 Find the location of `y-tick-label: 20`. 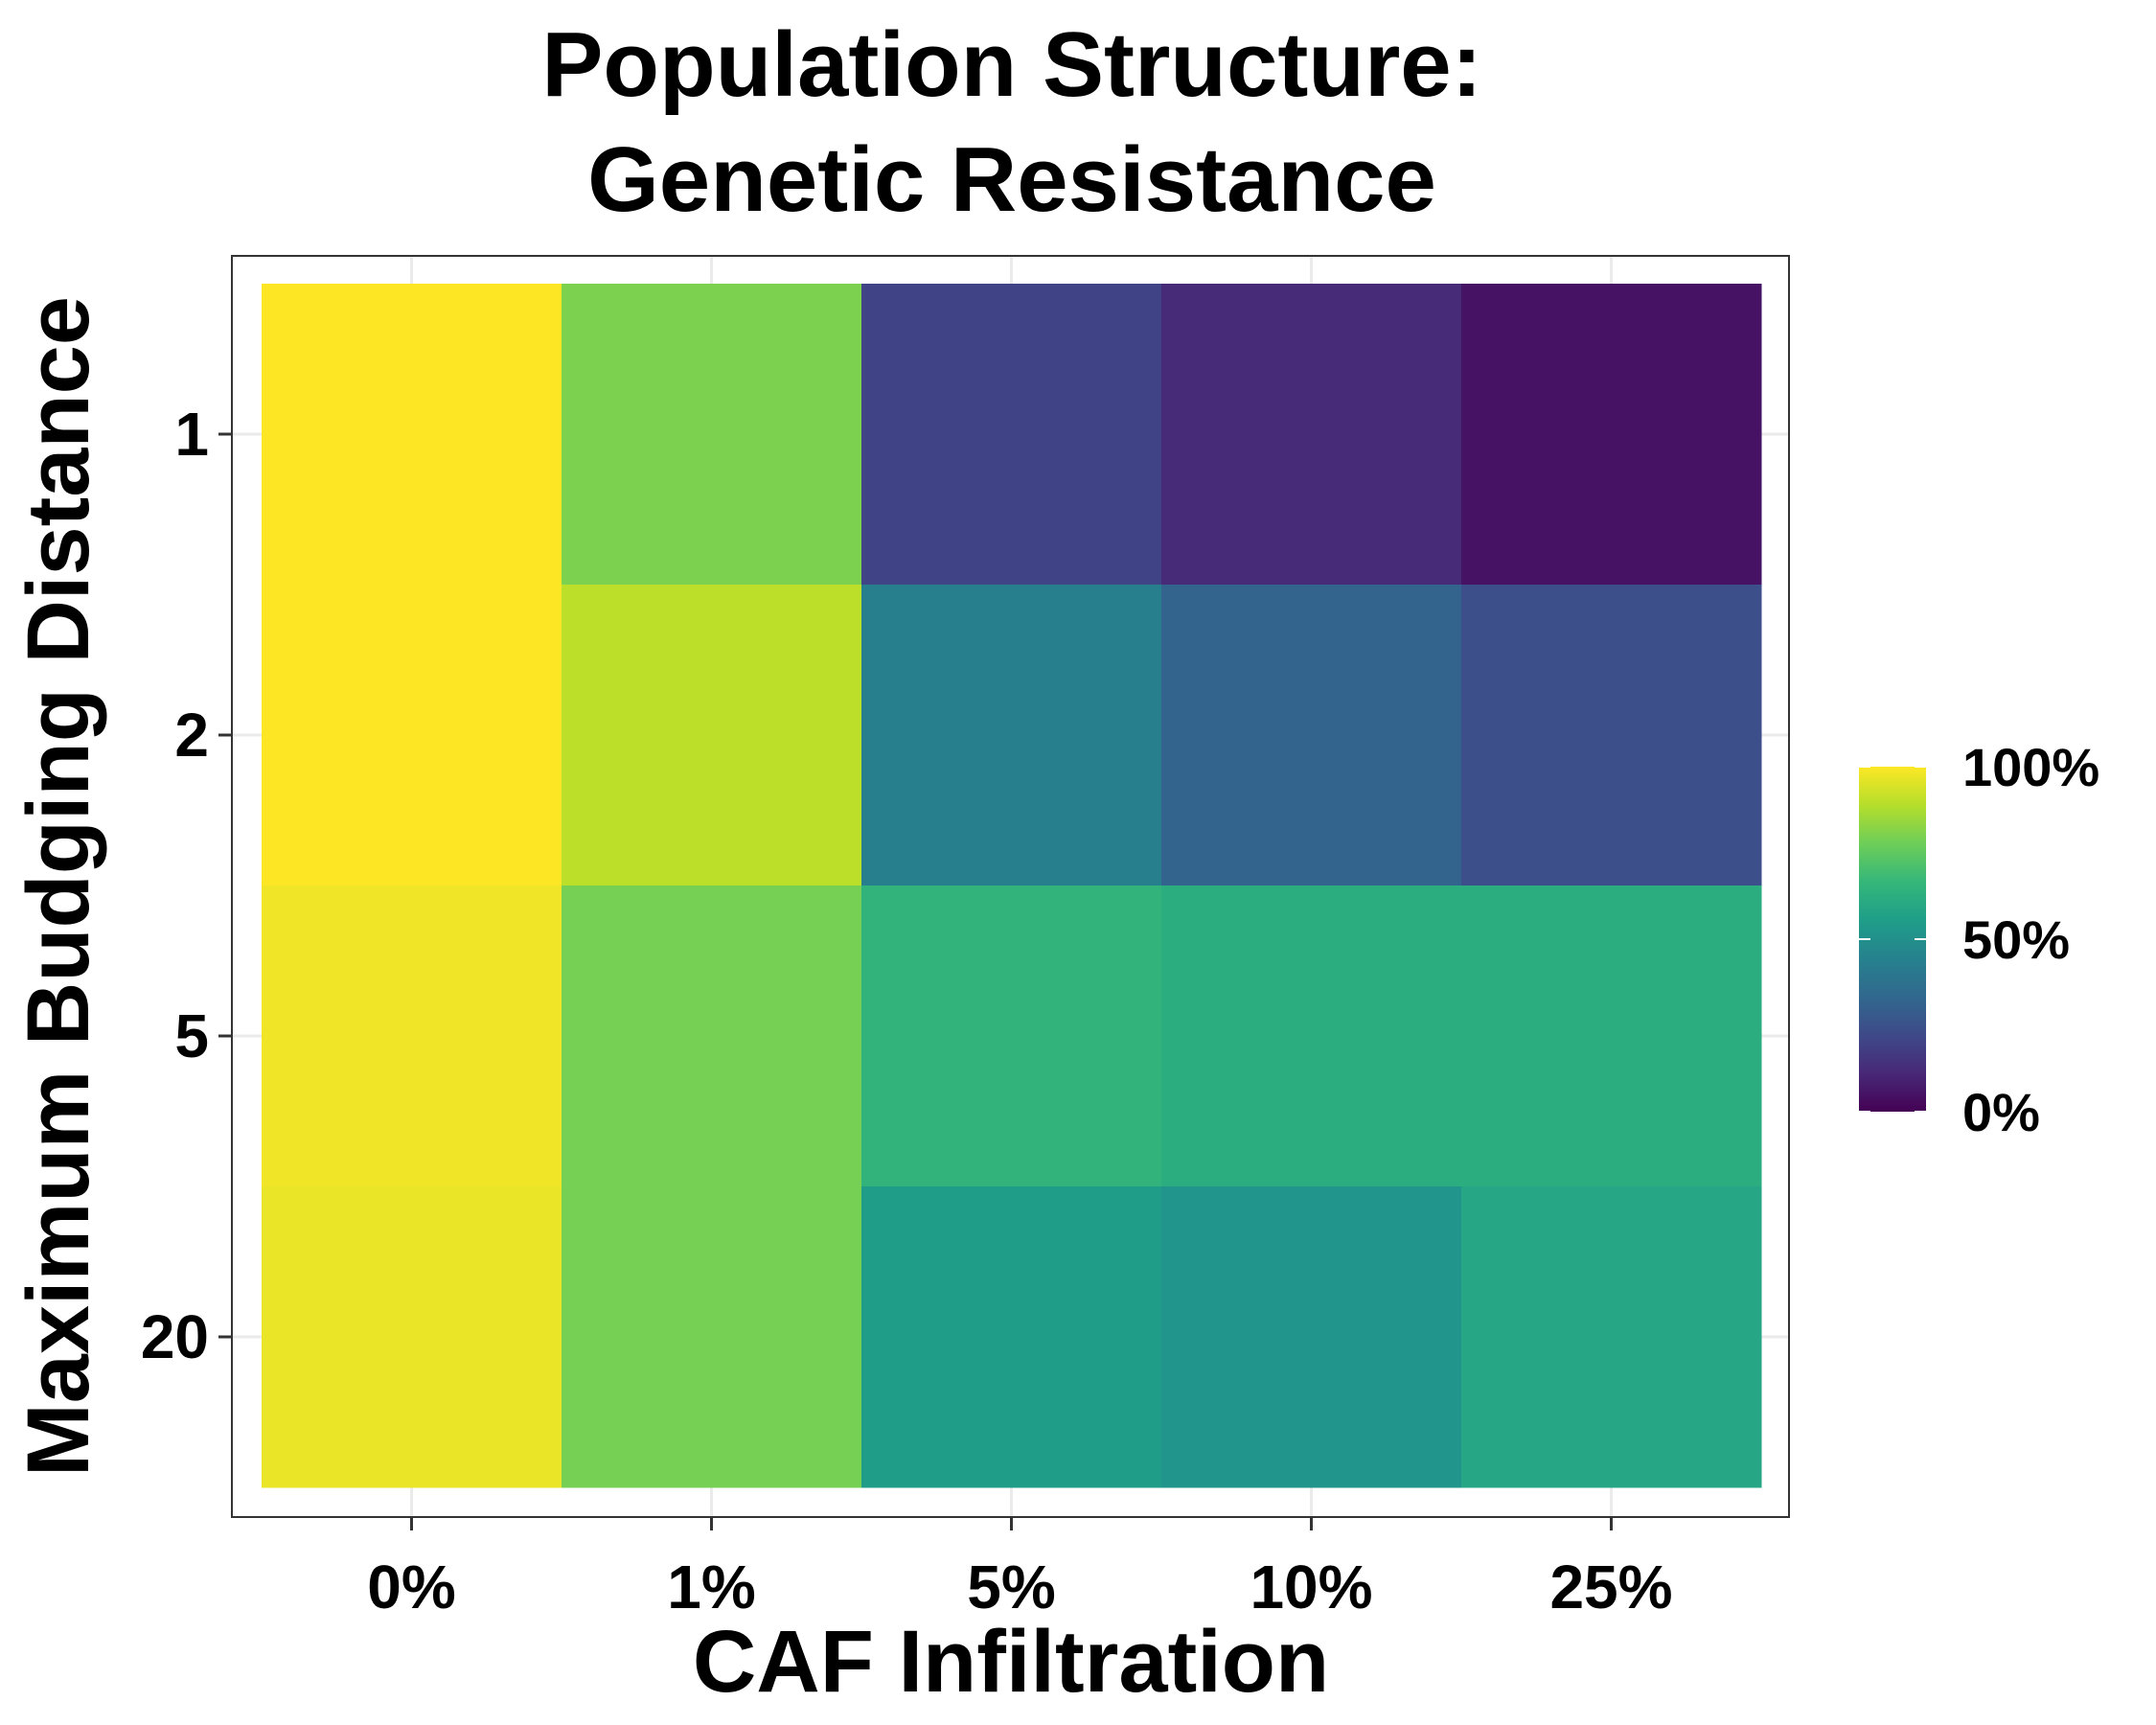

y-tick-label: 20 is located at coordinates (175, 1336).